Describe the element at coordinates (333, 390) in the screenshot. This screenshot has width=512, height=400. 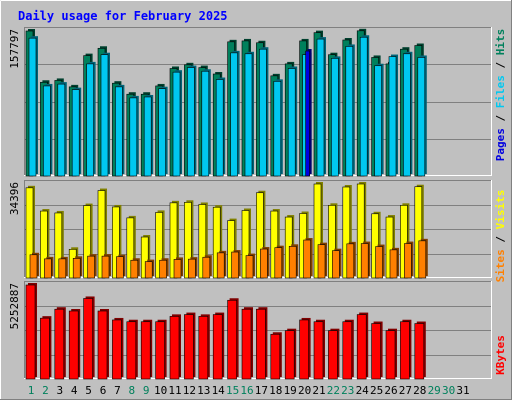
I see `day-label: 22` at that location.